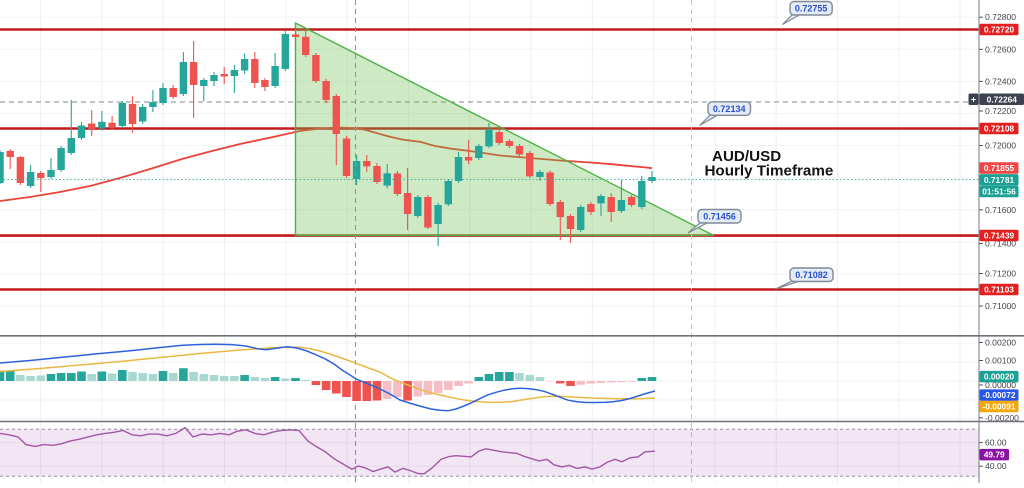 Image resolution: width=1024 pixels, height=488 pixels. What do you see at coordinates (996, 466) in the screenshot?
I see `svg-text: 40.00` at bounding box center [996, 466].